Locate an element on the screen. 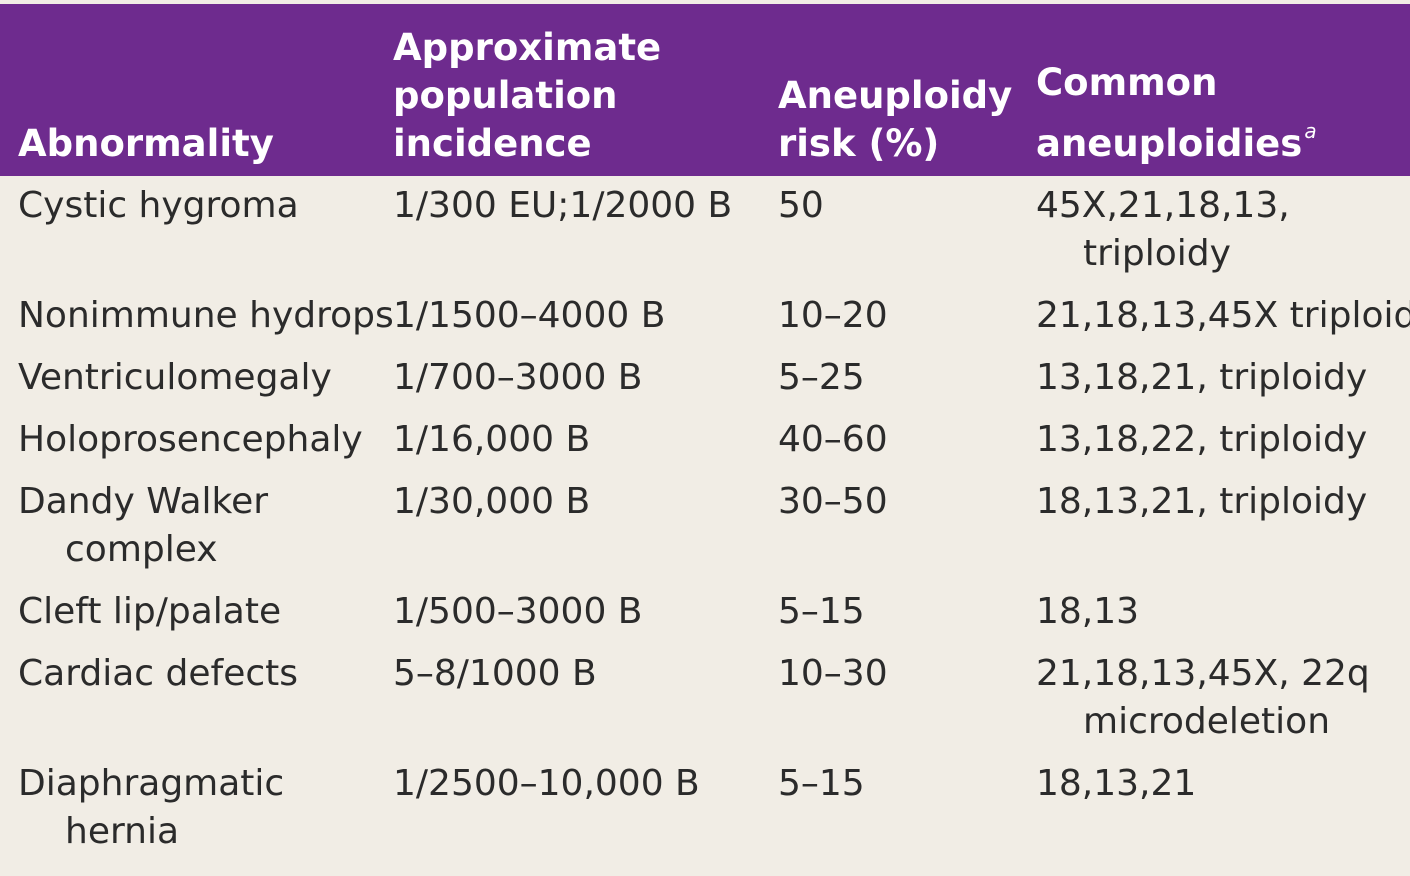 The height and width of the screenshot is (876, 1410). cell-incidence: 1/1500–4000 B is located at coordinates (529, 315).